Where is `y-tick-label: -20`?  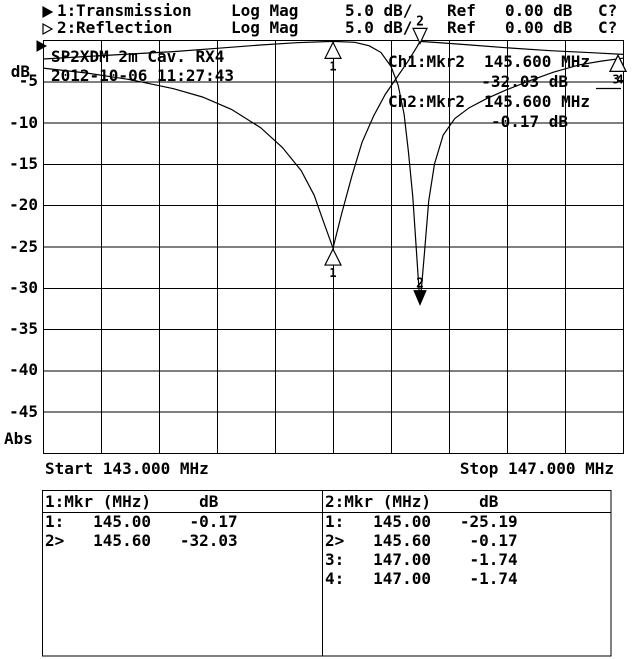 y-tick-label: -20 is located at coordinates (23, 205).